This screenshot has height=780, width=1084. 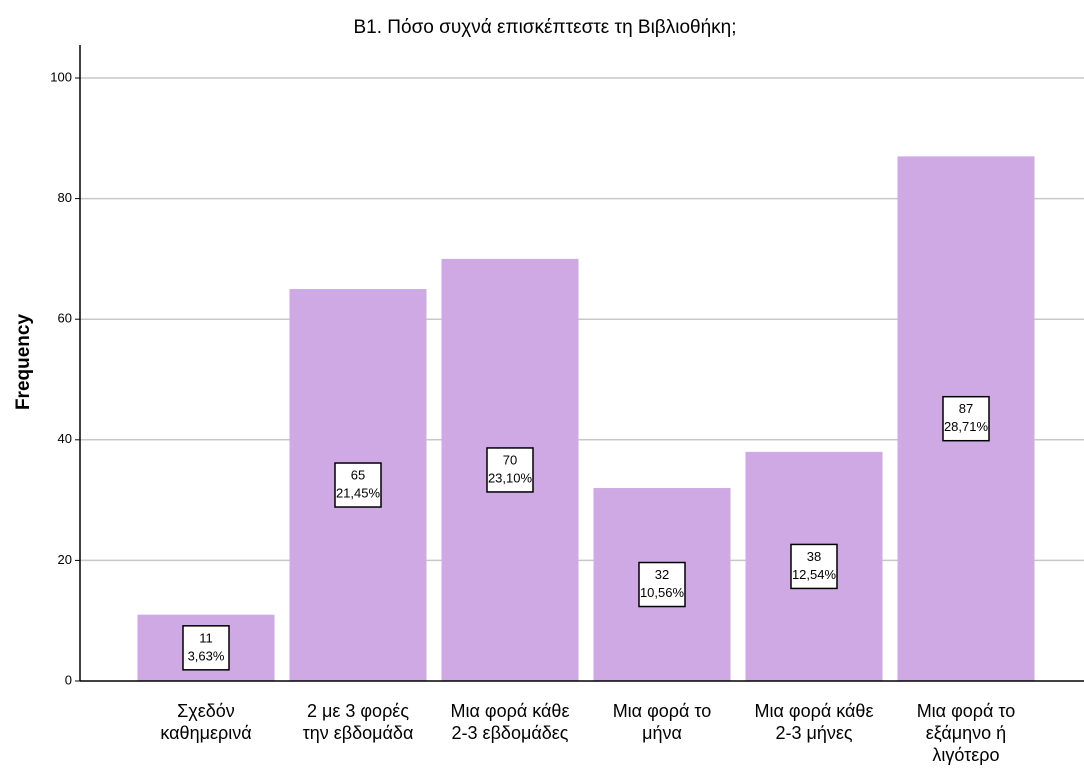 What do you see at coordinates (65, 197) in the screenshot?
I see `y-tick-label: 80` at bounding box center [65, 197].